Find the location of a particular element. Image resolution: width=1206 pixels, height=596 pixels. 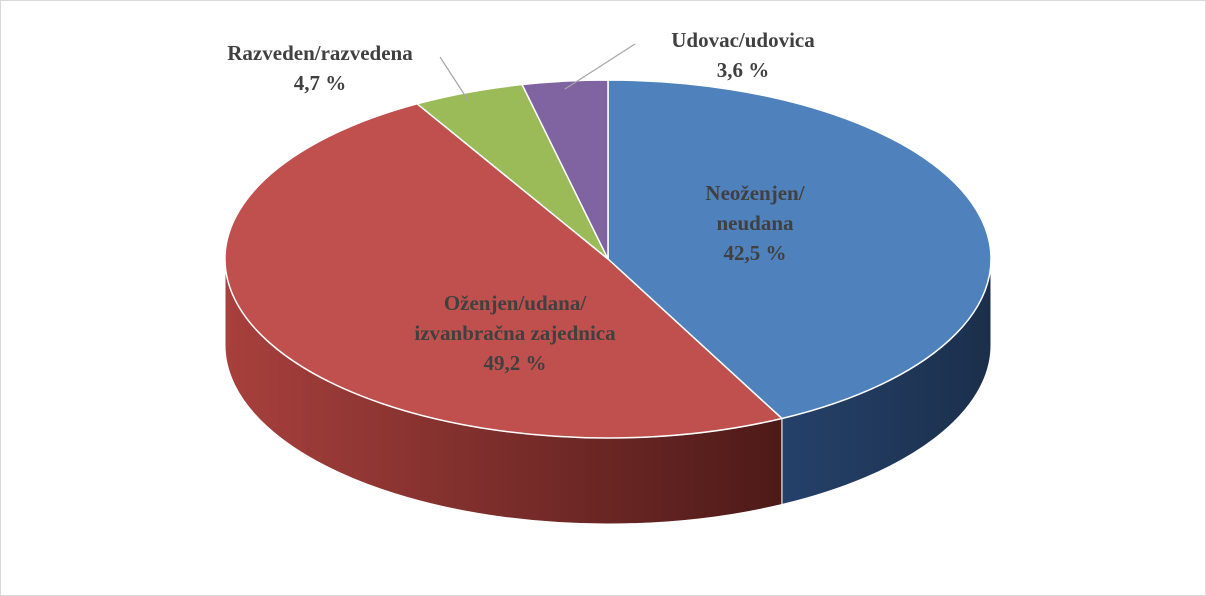

label-line: neudana is located at coordinates (755, 223).